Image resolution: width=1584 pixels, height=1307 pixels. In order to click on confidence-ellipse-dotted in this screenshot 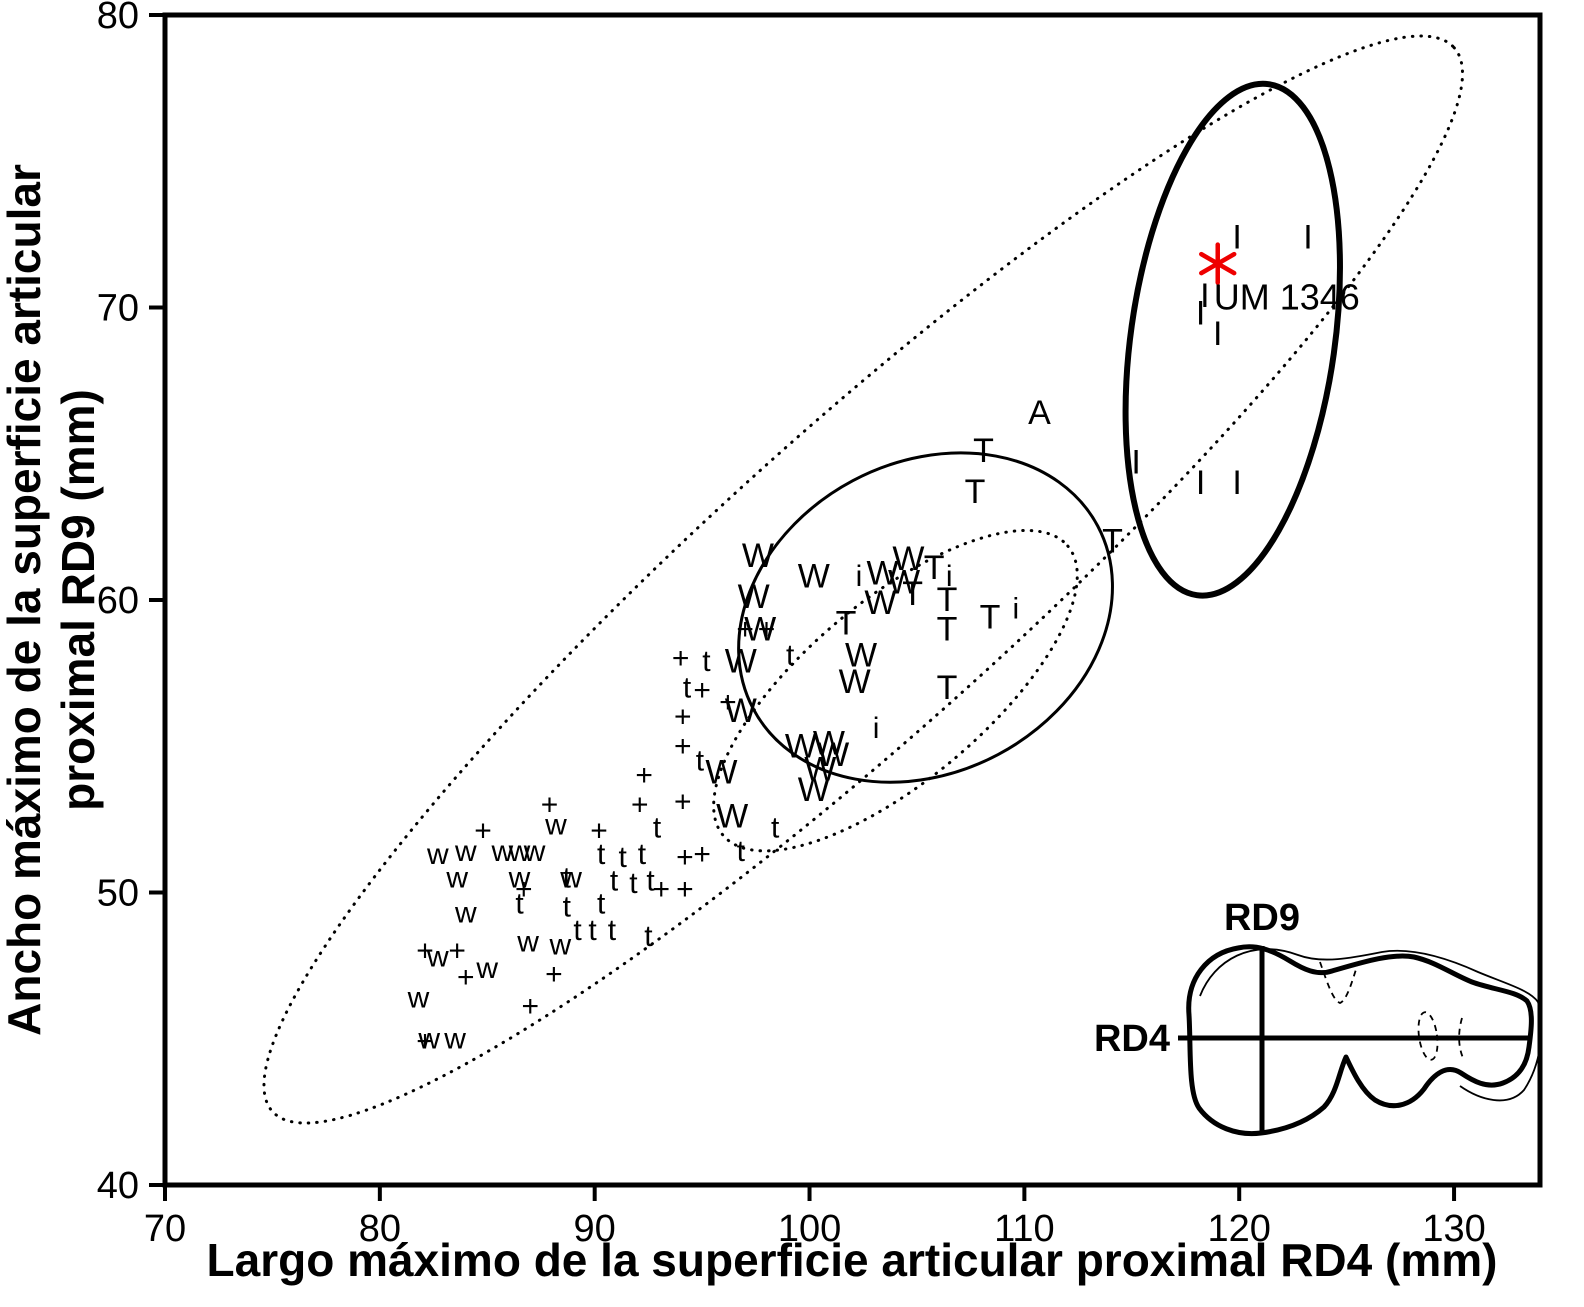, I will do `click(895, 690)`.